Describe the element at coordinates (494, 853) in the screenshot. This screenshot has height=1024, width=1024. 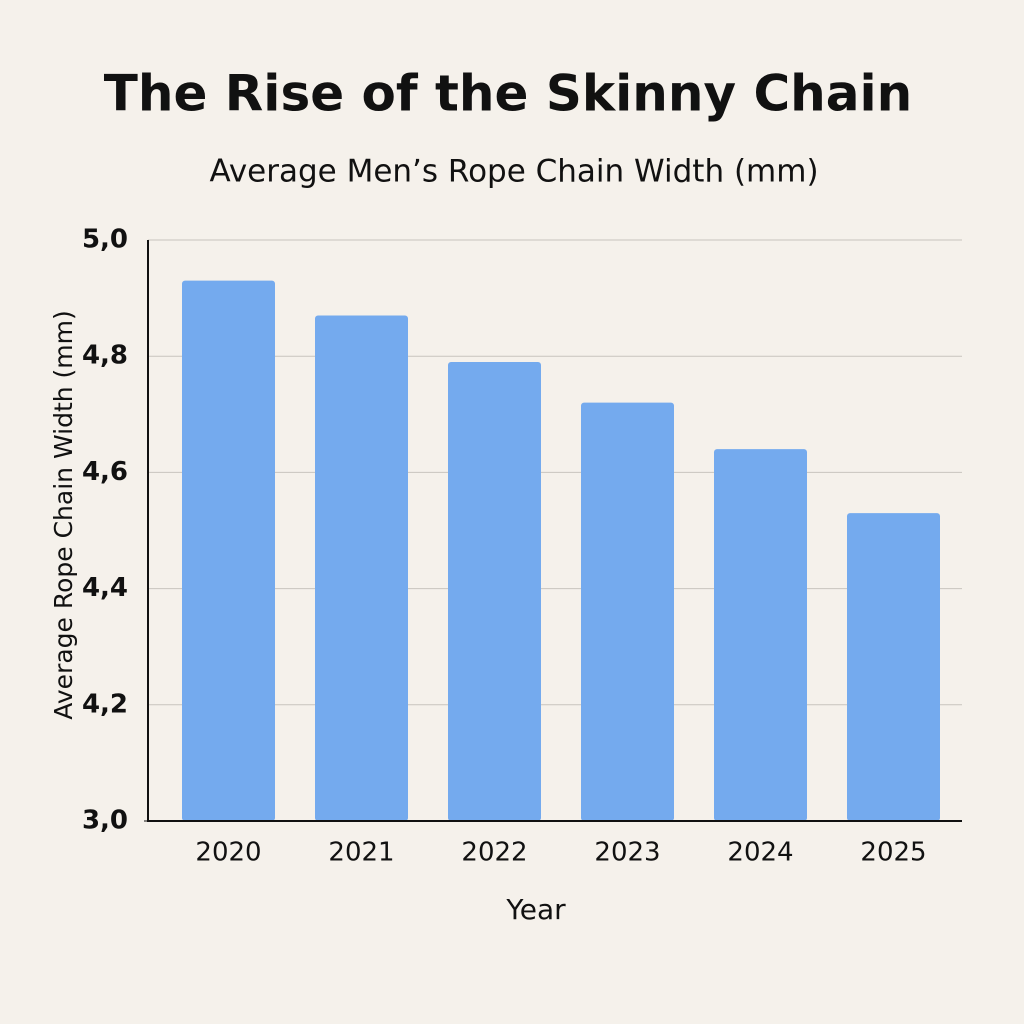
I see `x-tick-label: 2022` at that location.